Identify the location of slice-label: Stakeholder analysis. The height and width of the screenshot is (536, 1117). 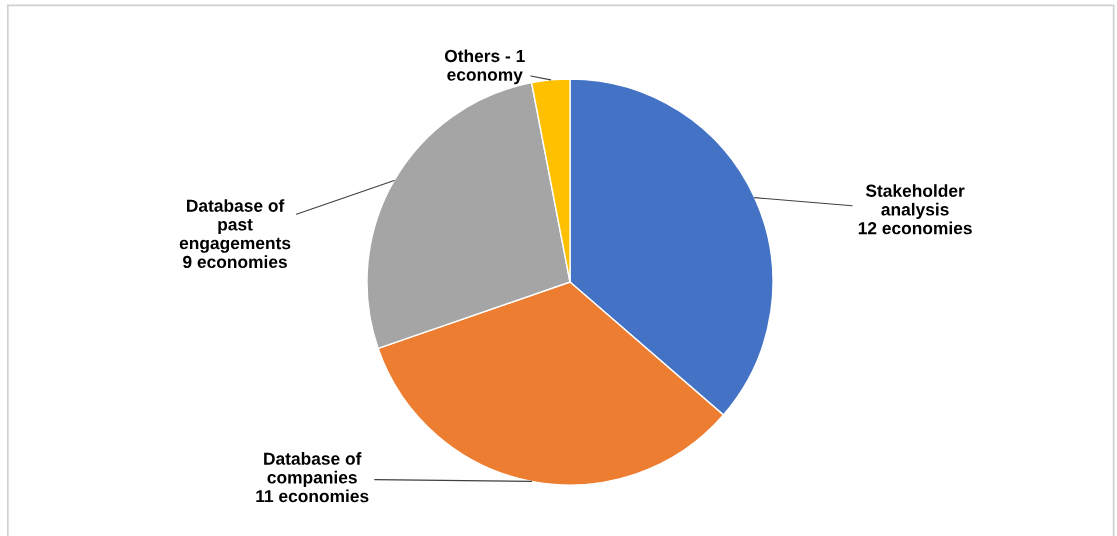
(915, 202).